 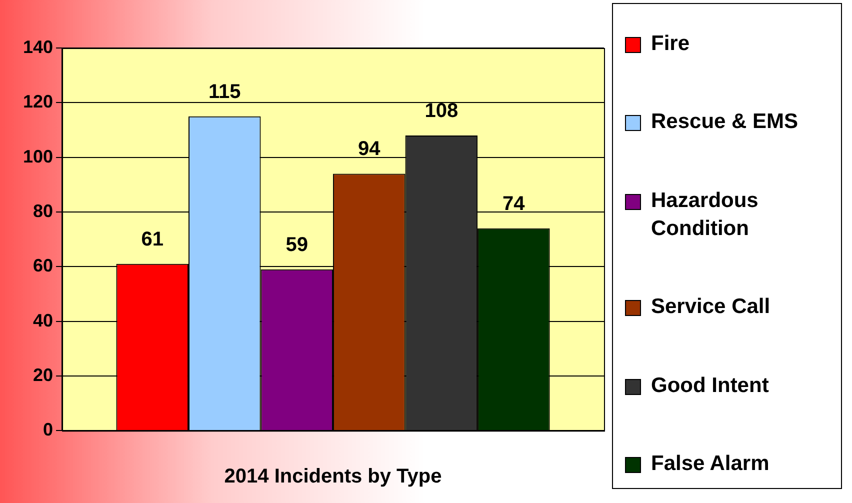 I want to click on y-tick-label: 20, so click(x=43, y=374).